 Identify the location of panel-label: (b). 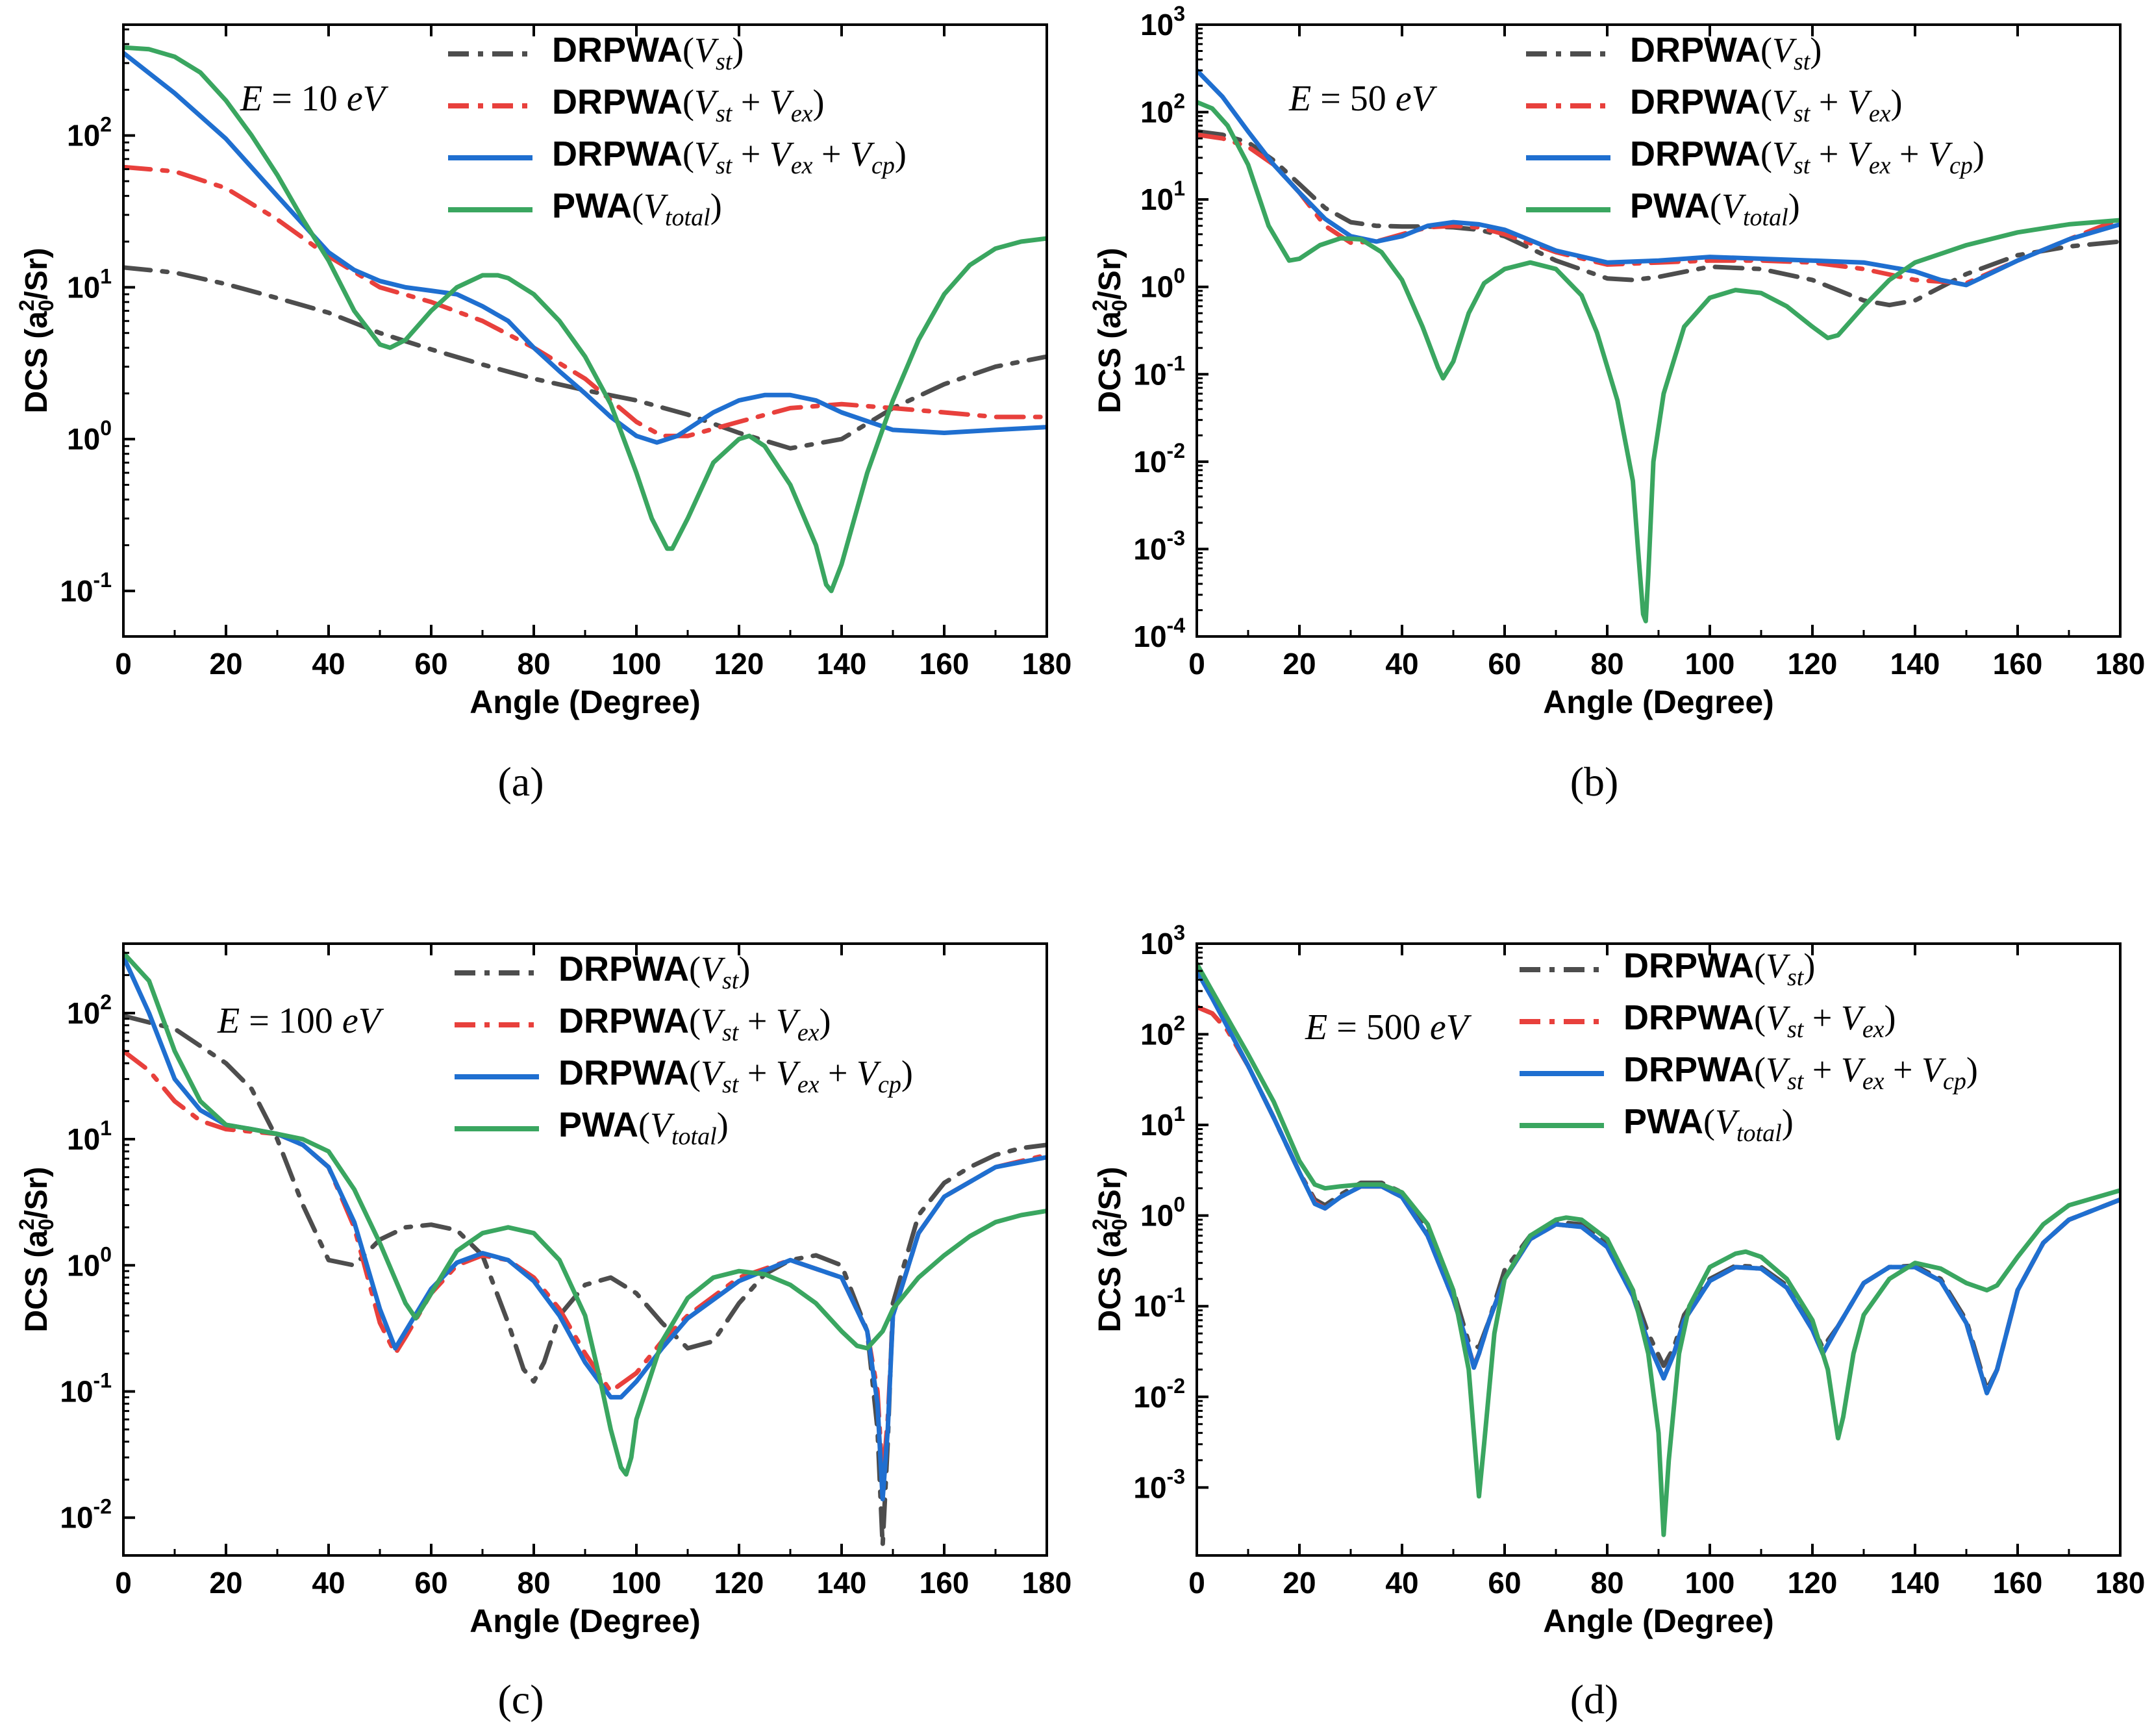
(1594, 782).